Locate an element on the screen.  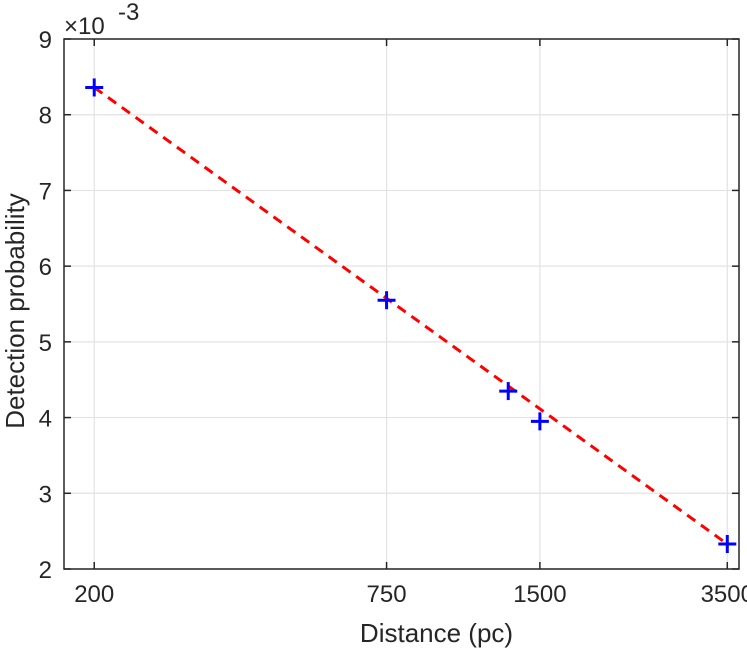
x-tick-label: 200 is located at coordinates (94, 594).